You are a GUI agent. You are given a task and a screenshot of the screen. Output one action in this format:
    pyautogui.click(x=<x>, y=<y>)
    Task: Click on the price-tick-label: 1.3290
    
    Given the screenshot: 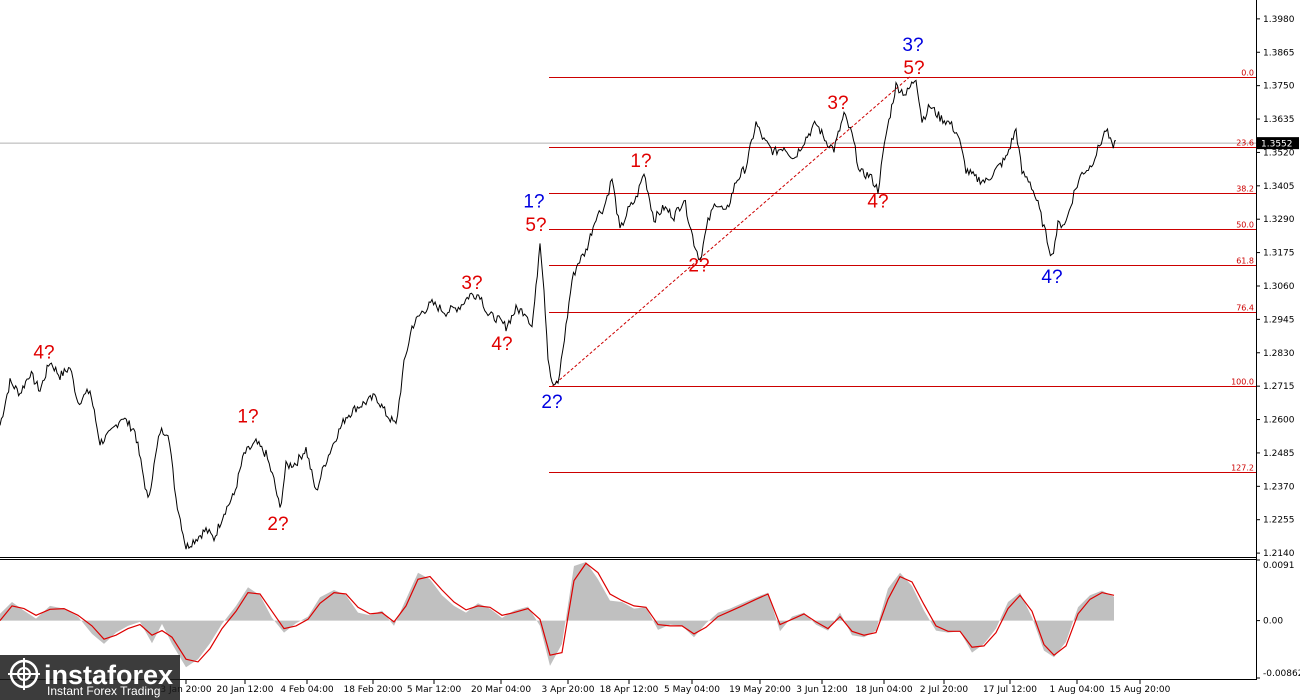 What is the action you would take?
    pyautogui.click(x=1279, y=220)
    